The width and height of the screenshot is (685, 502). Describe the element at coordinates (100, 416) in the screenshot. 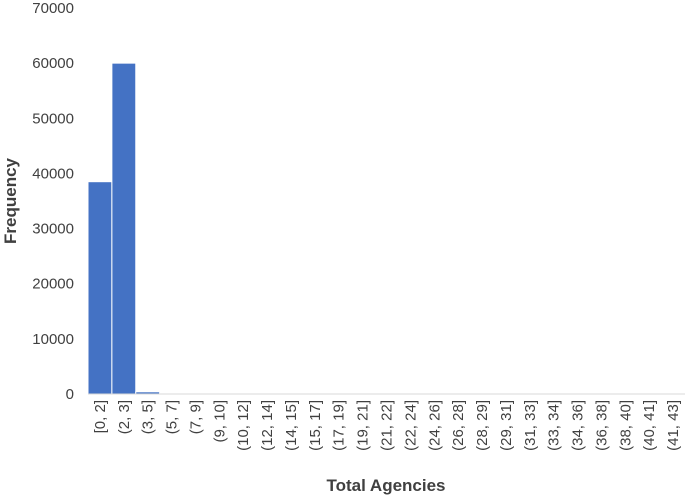

I see `x-tick-label: [0, 2]` at that location.